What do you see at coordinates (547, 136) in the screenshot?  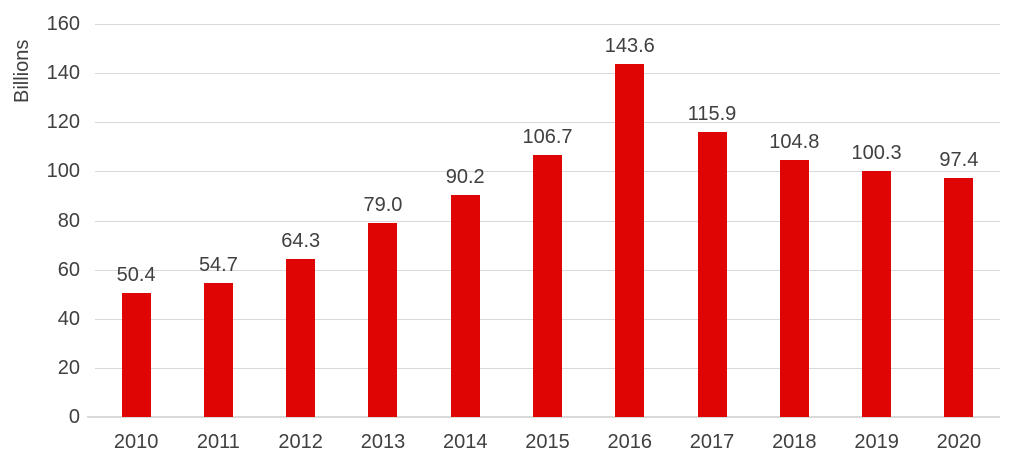 I see `bar-value-label: 106.7` at bounding box center [547, 136].